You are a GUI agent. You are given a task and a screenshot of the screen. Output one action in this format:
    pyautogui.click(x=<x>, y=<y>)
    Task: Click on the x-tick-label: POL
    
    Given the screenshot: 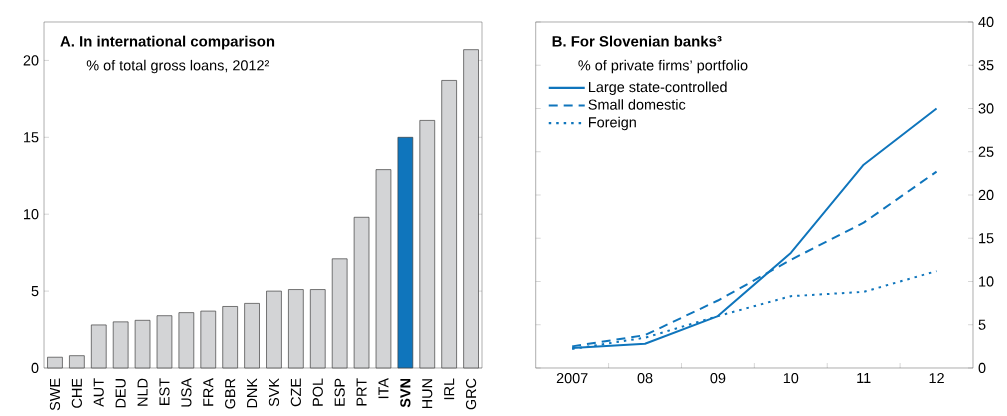 What is the action you would take?
    pyautogui.click(x=317, y=392)
    